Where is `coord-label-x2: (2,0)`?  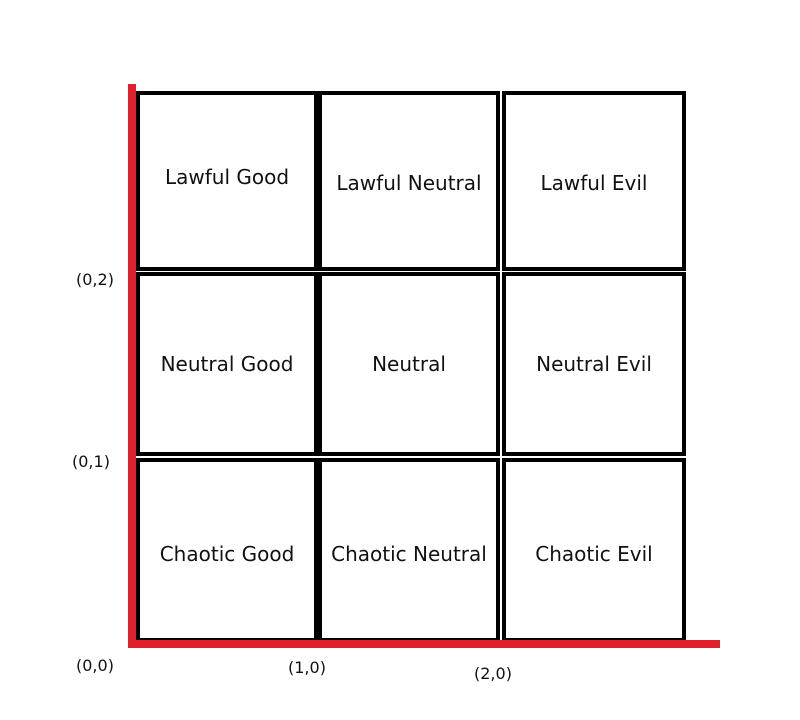
coord-label-x2: (2,0) is located at coordinates (493, 673).